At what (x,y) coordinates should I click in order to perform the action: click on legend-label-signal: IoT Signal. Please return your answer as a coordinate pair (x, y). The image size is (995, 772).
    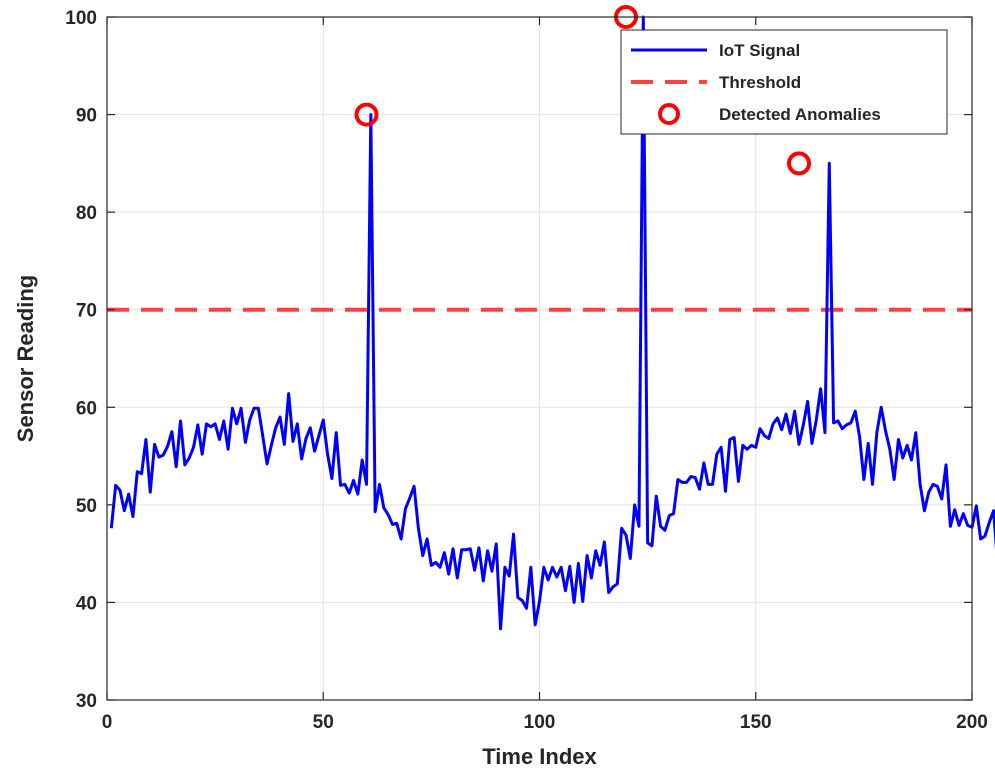
    Looking at the image, I should click on (759, 50).